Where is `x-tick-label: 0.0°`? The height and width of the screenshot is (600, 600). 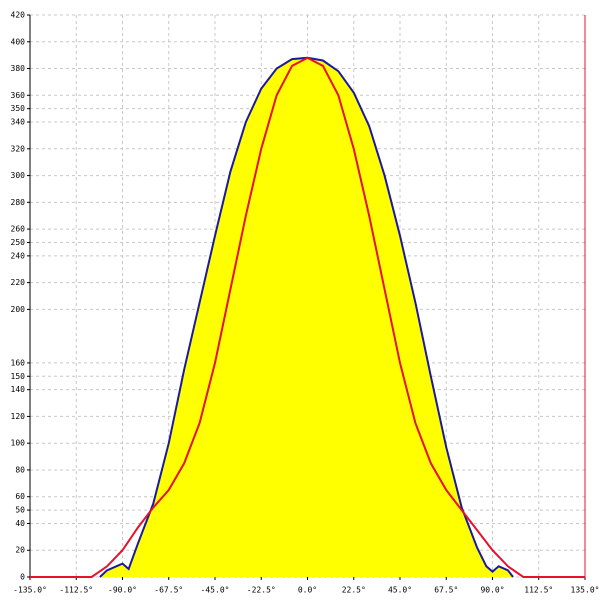
x-tick-label: 0.0° is located at coordinates (307, 590).